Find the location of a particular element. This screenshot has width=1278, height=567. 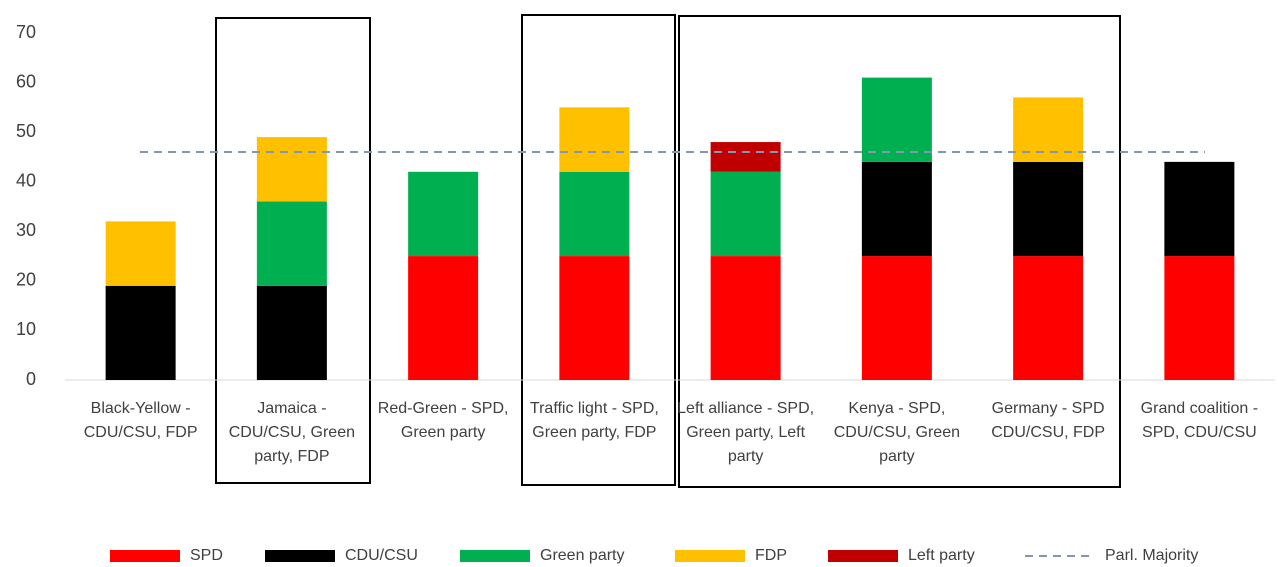

x-tick-label: Red-Green - SPD, Green party is located at coordinates (443, 420).